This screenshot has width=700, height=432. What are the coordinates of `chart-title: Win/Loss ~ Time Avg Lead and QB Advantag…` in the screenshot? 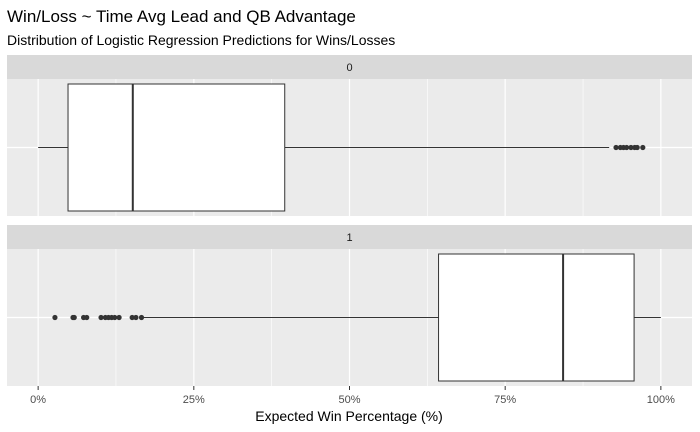 It's located at (181, 16).